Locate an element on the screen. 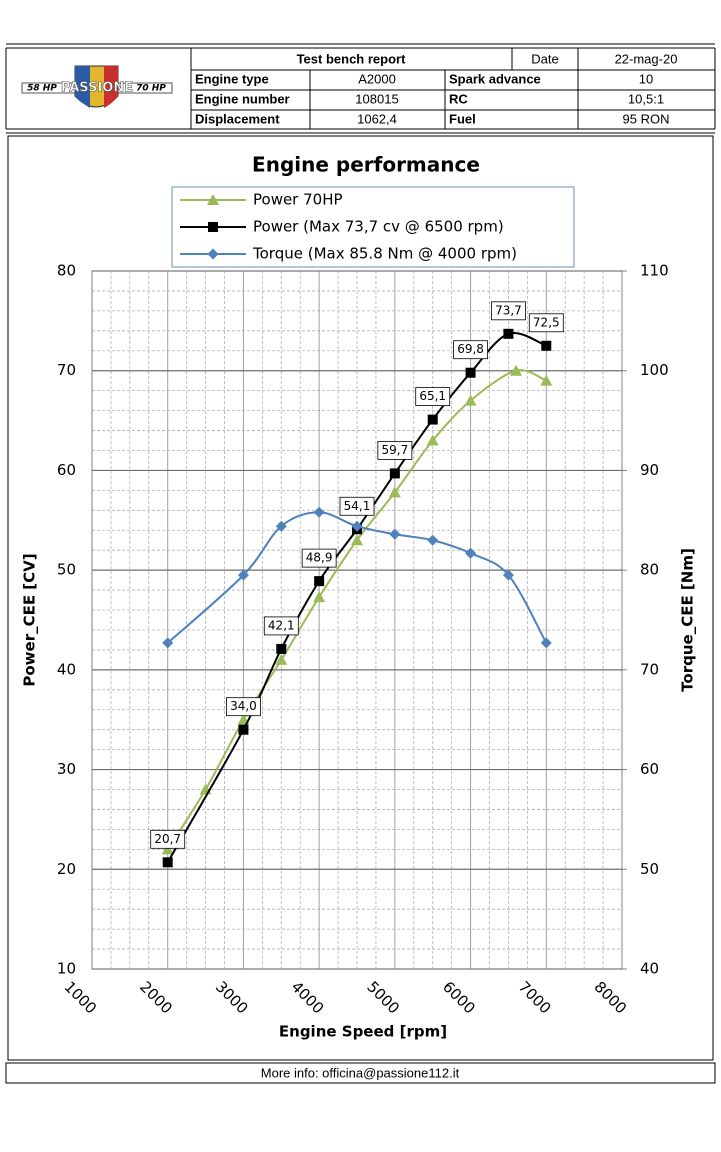 This screenshot has width=721, height=1152. logo-left: 58 HP is located at coordinates (42, 89).